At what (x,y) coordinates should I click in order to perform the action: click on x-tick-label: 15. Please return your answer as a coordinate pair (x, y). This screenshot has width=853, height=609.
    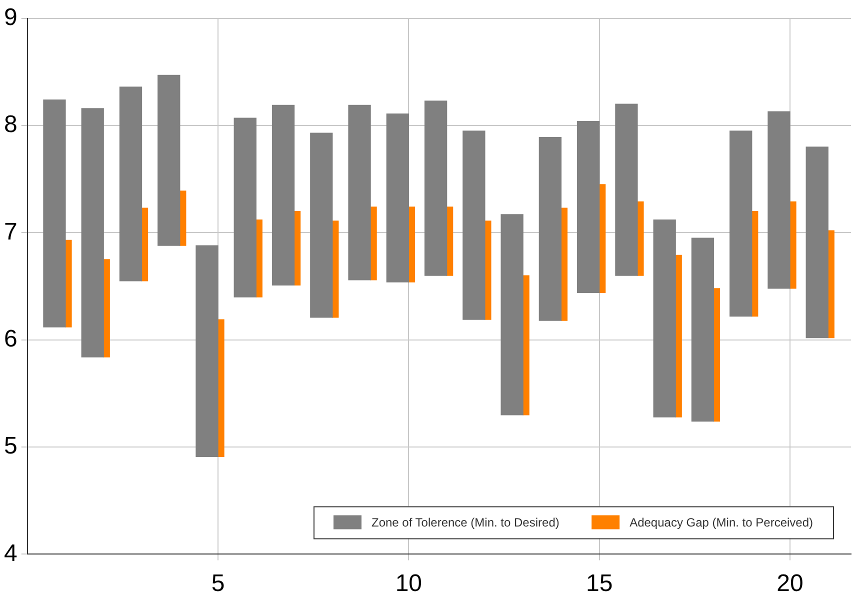
    Looking at the image, I should click on (599, 584).